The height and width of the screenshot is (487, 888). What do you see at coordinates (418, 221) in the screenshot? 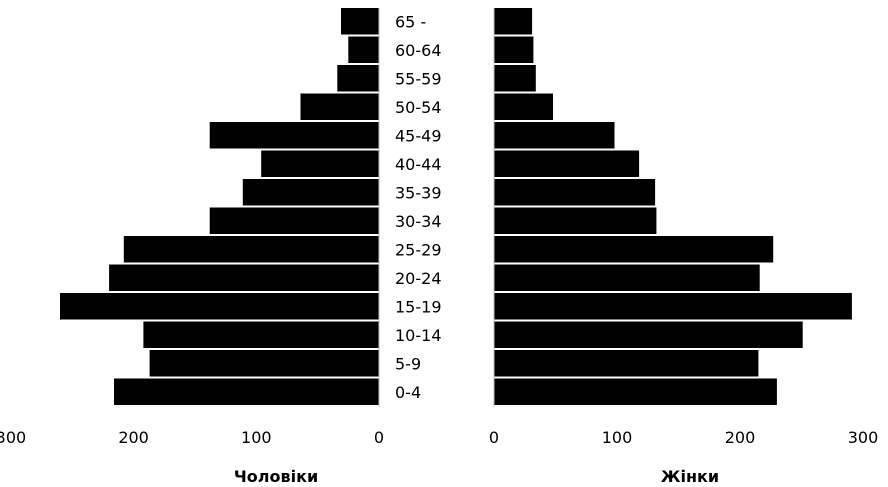
I see `age-group-label: 30-34` at bounding box center [418, 221].